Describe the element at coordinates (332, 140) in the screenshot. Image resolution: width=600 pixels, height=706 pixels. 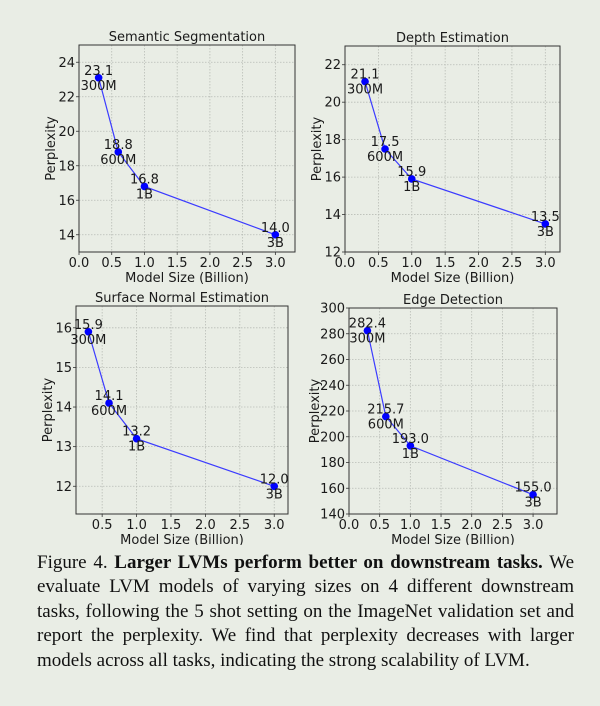
I see `y-tick-label: 18` at that location.